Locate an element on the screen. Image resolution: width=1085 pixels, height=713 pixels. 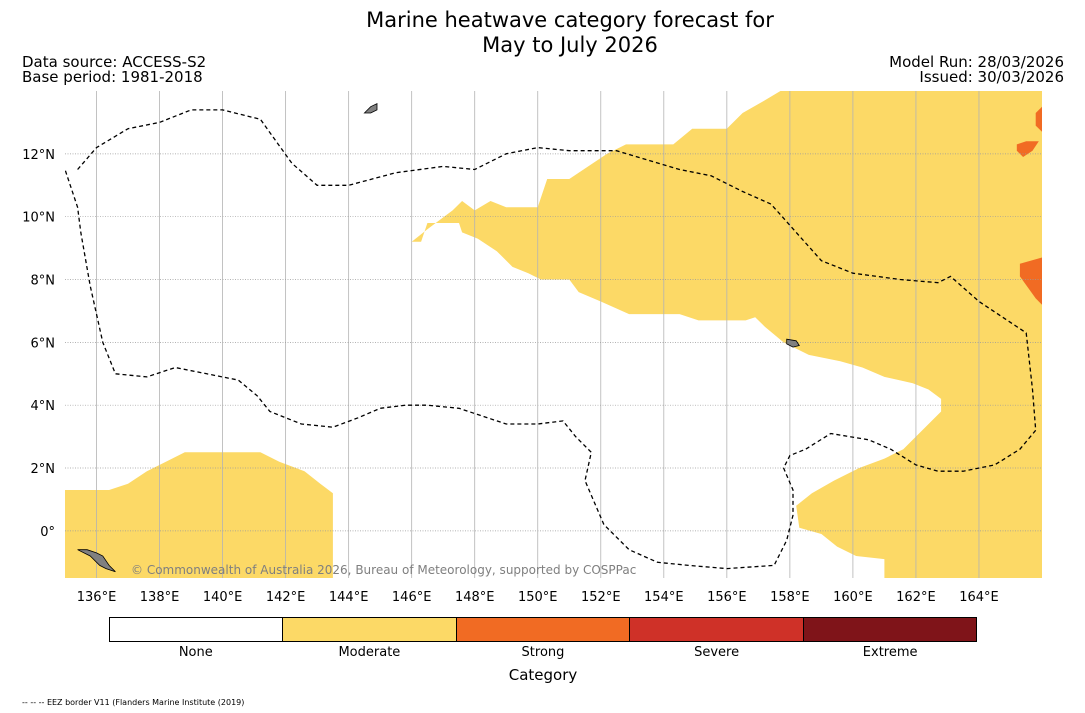
colorbar is located at coordinates (543, 629).